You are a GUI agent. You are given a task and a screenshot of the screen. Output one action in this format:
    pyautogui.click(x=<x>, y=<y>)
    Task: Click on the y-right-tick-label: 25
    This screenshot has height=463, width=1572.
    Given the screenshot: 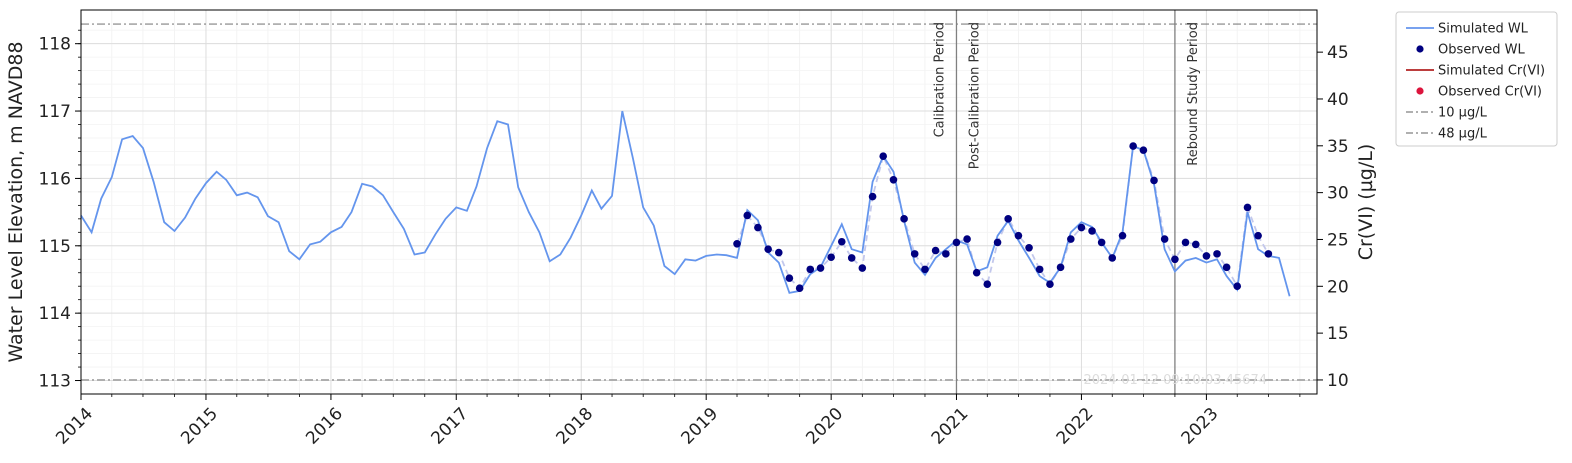 What is the action you would take?
    pyautogui.click(x=1338, y=240)
    